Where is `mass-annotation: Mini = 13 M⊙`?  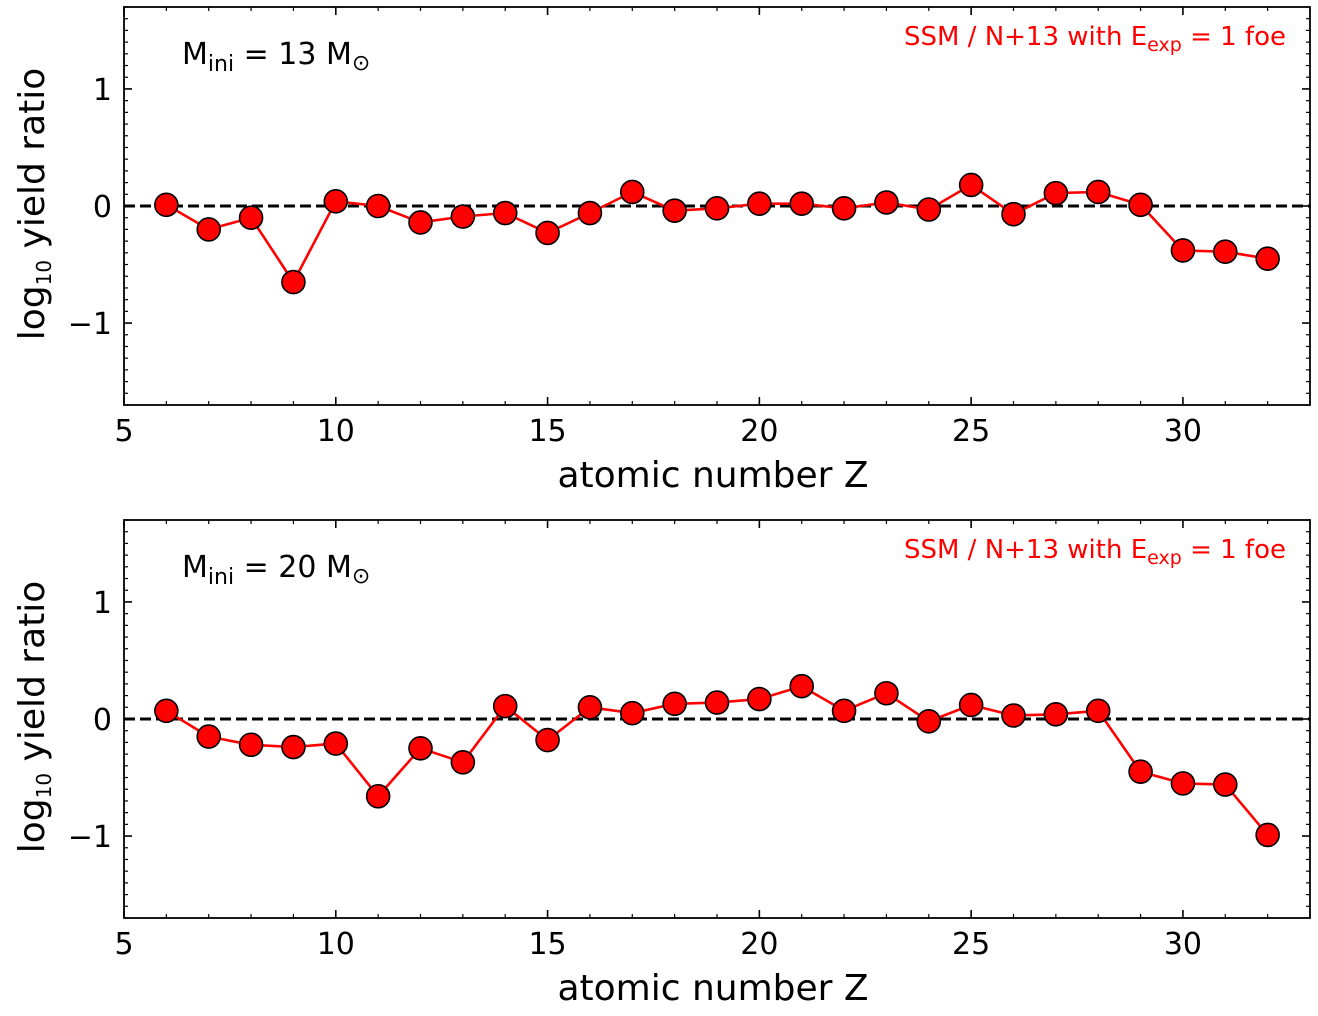 mass-annotation: Mini = 13 M⊙ is located at coordinates (276, 57).